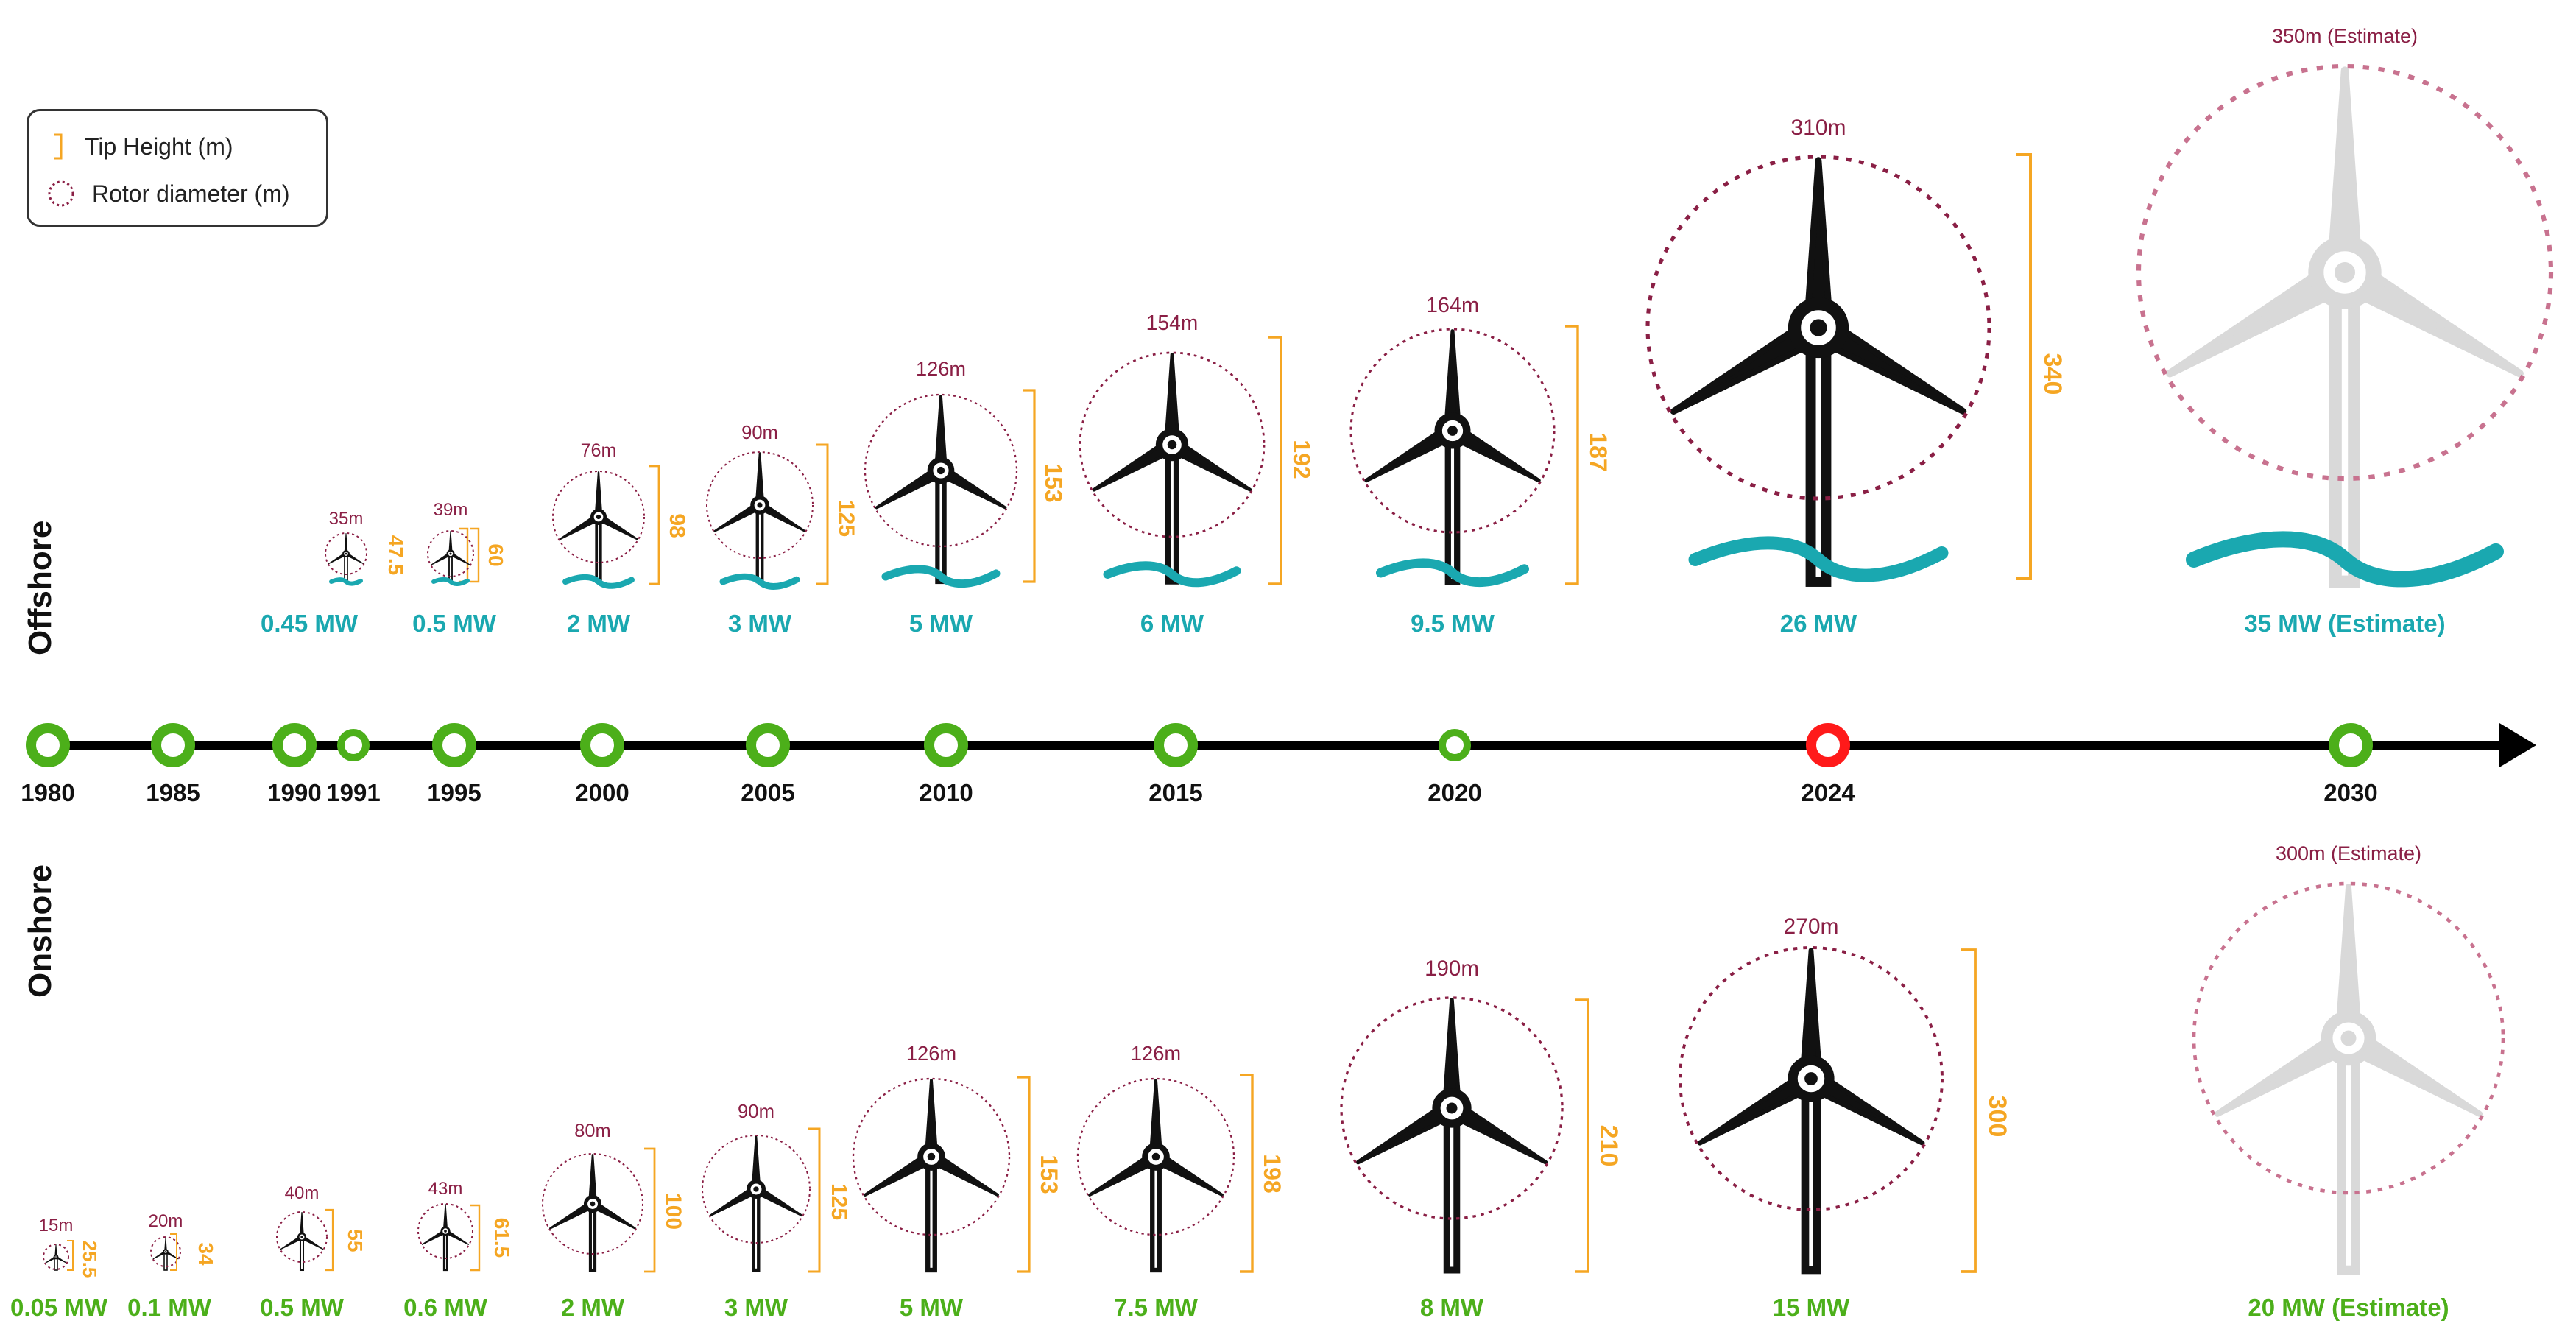  Describe the element at coordinates (159, 146) in the screenshot. I see `legend-tip-label: Tip Height (m)` at that location.